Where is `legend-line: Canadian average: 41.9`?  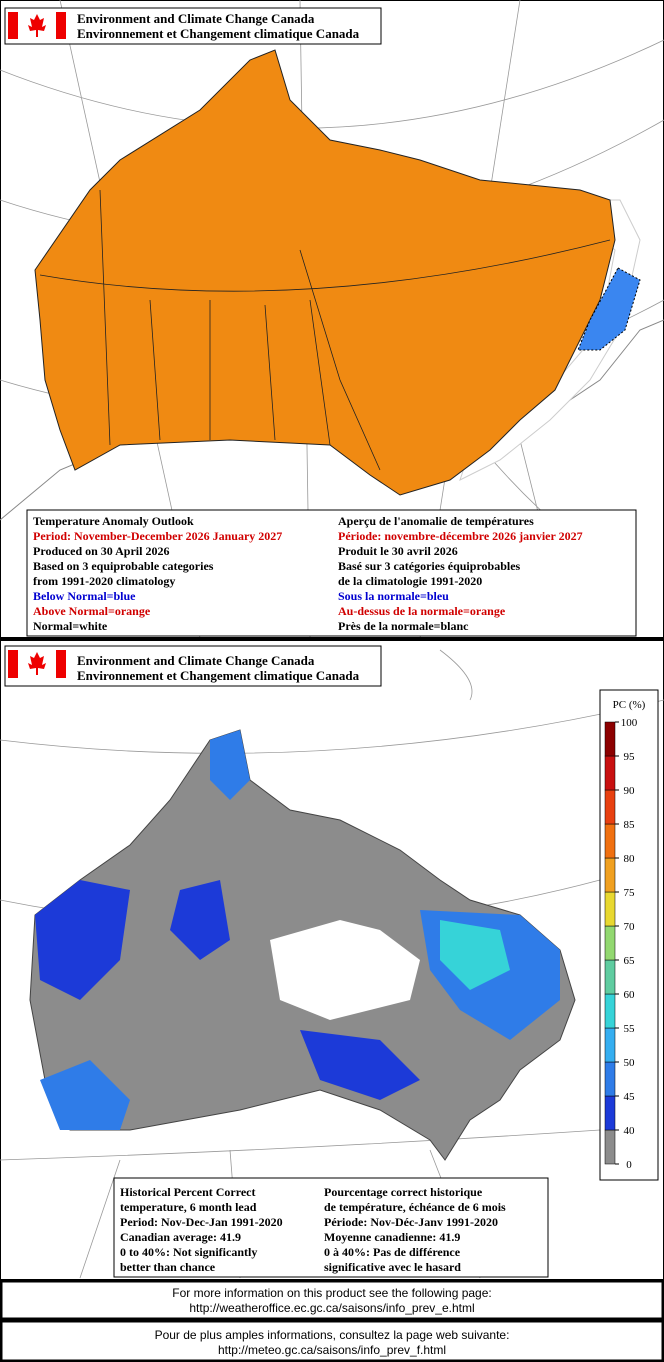
legend-line: Canadian average: 41.9 is located at coordinates (180, 1237).